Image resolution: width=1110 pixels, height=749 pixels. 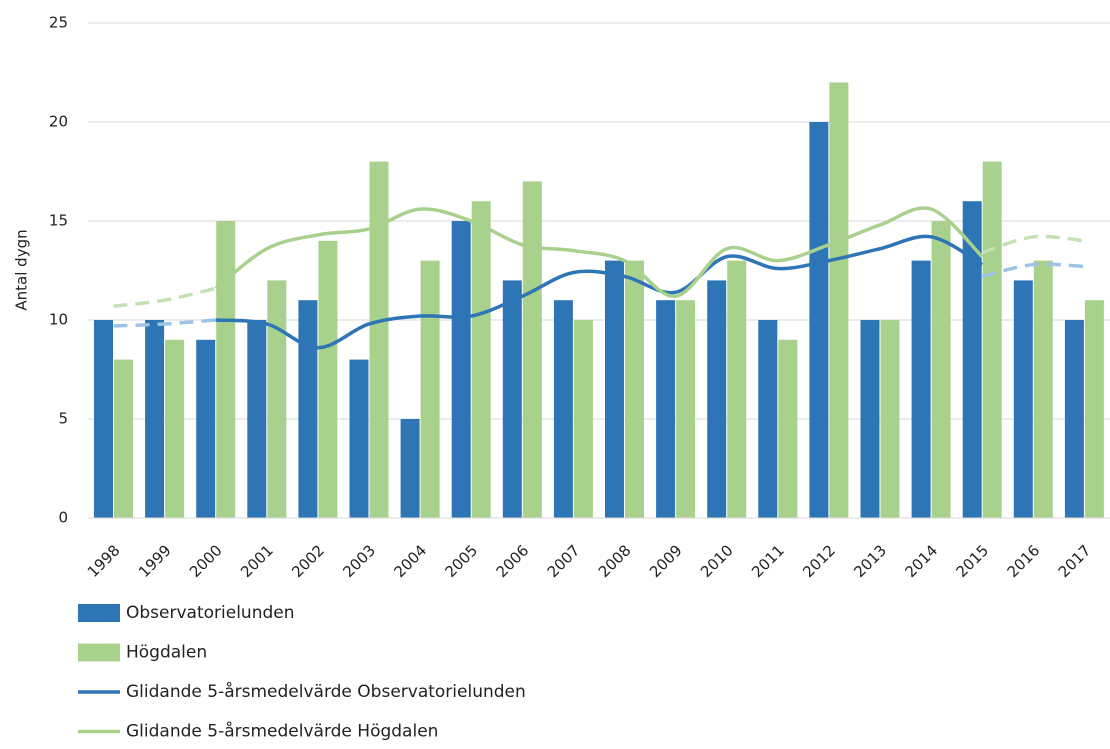 I want to click on x-tick-label: 1998, so click(x=104, y=561).